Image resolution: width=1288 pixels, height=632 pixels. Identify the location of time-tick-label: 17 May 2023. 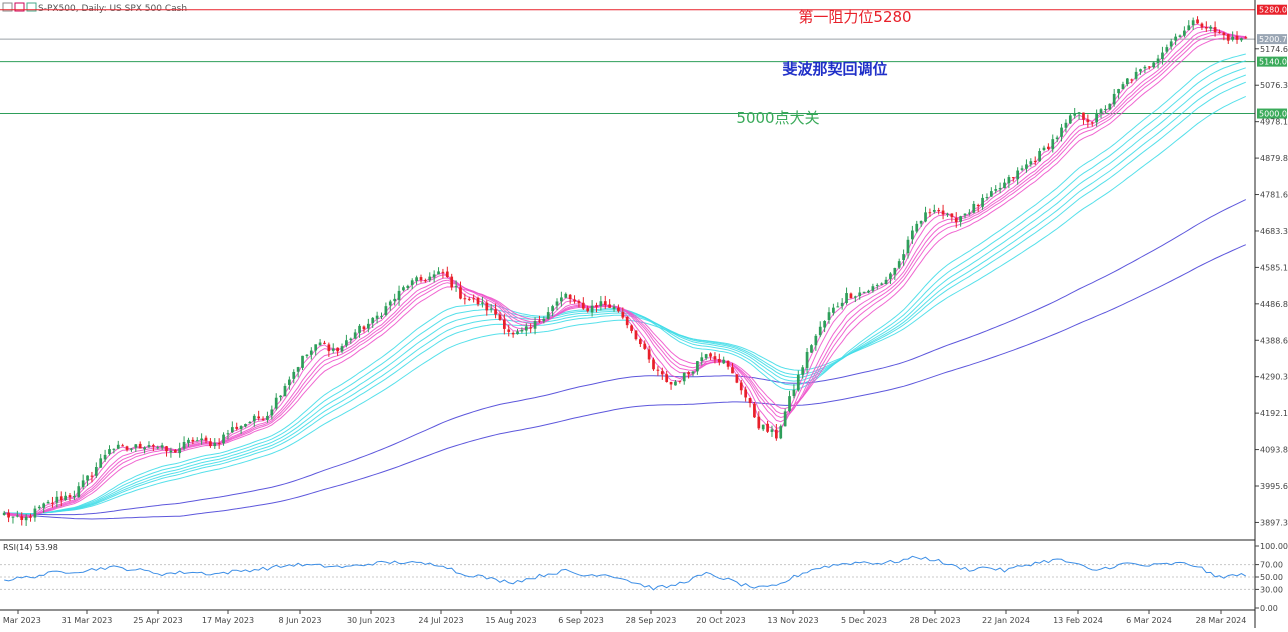
(228, 620).